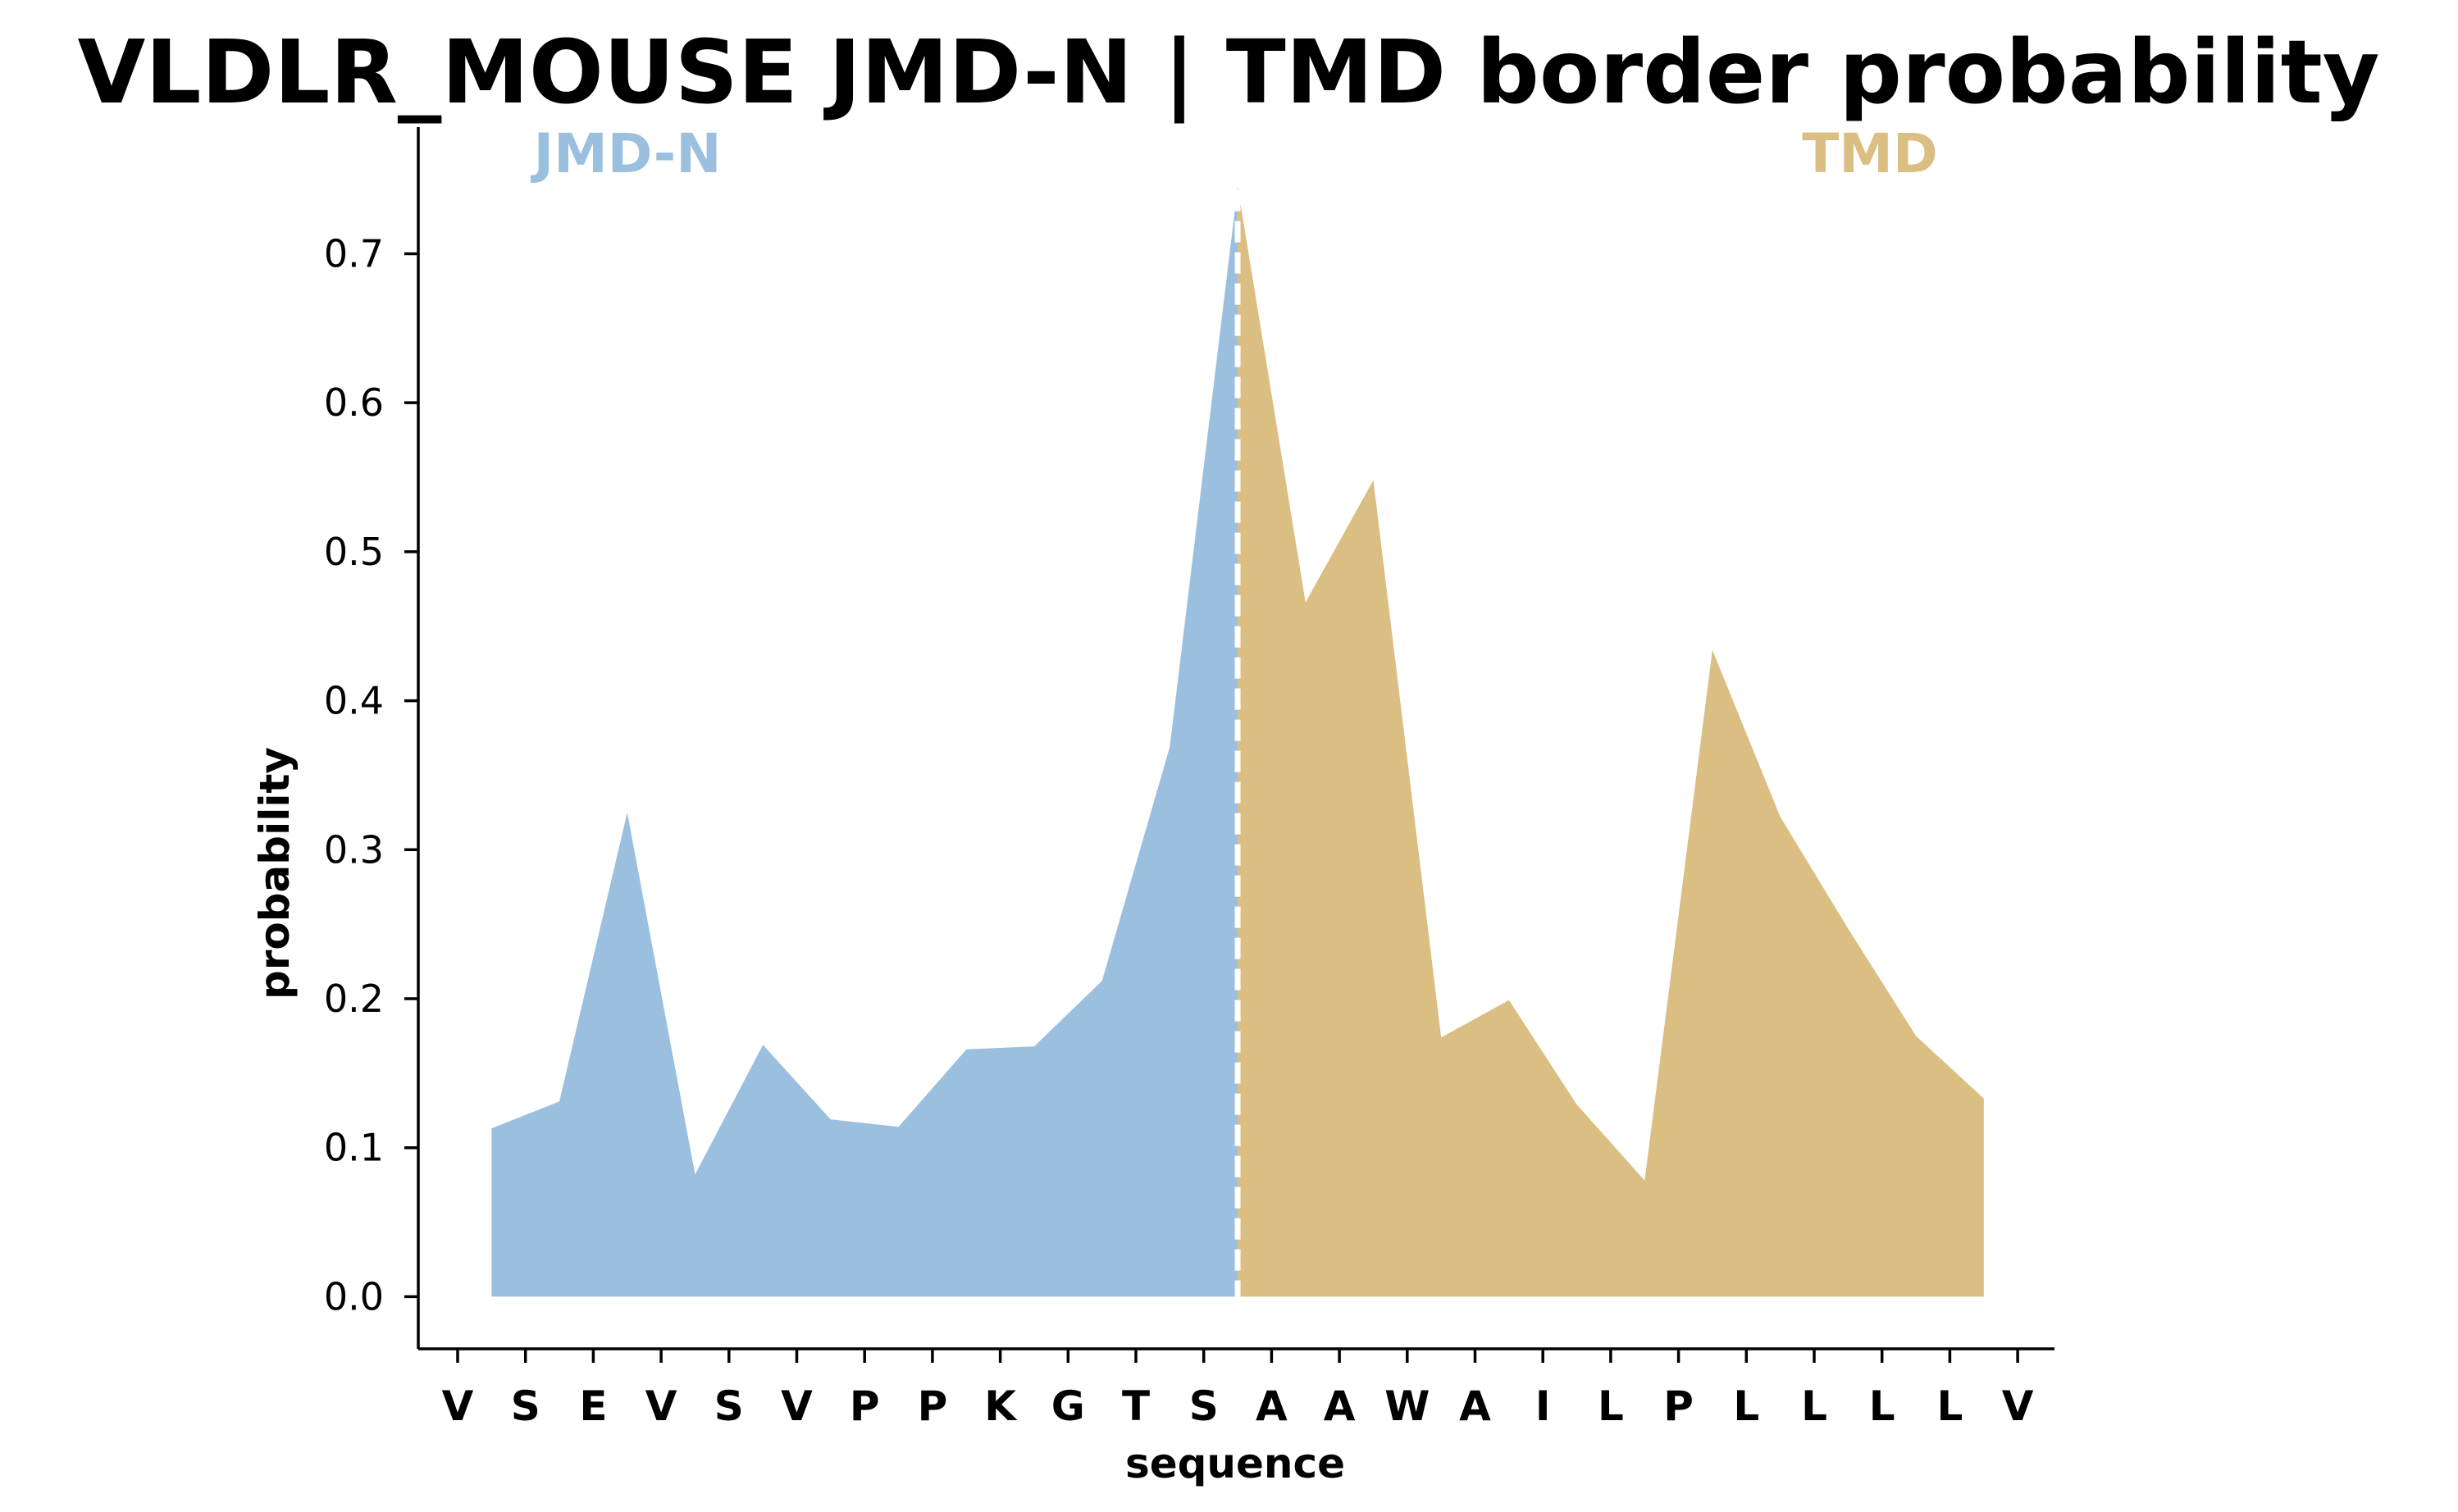 Image resolution: width=2458 pixels, height=1512 pixels. What do you see at coordinates (354, 552) in the screenshot?
I see `y-tick-label: 0.5` at bounding box center [354, 552].